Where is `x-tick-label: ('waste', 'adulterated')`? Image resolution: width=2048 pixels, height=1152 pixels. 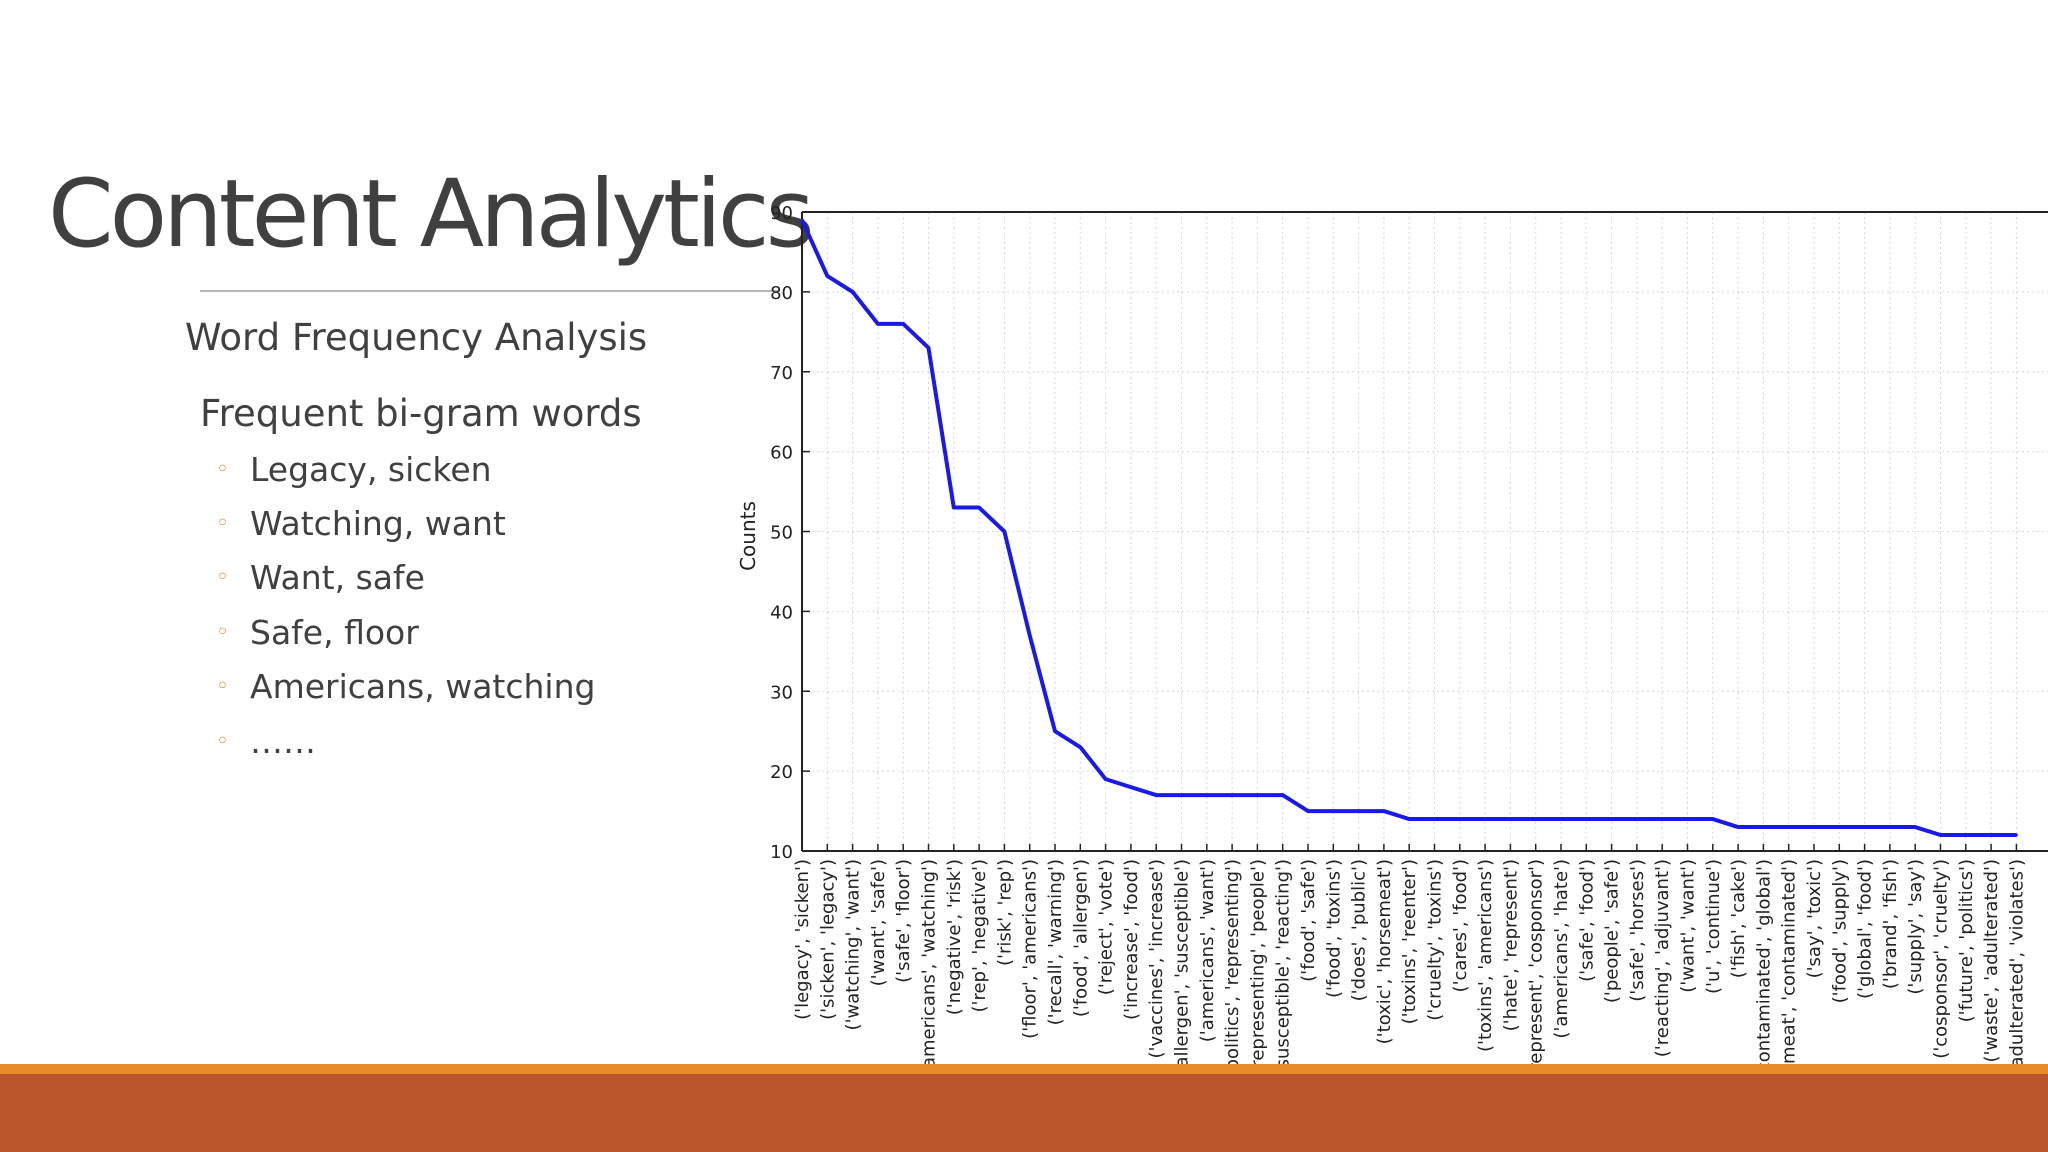 x-tick-label: ('waste', 'adulterated') is located at coordinates (1991, 961).